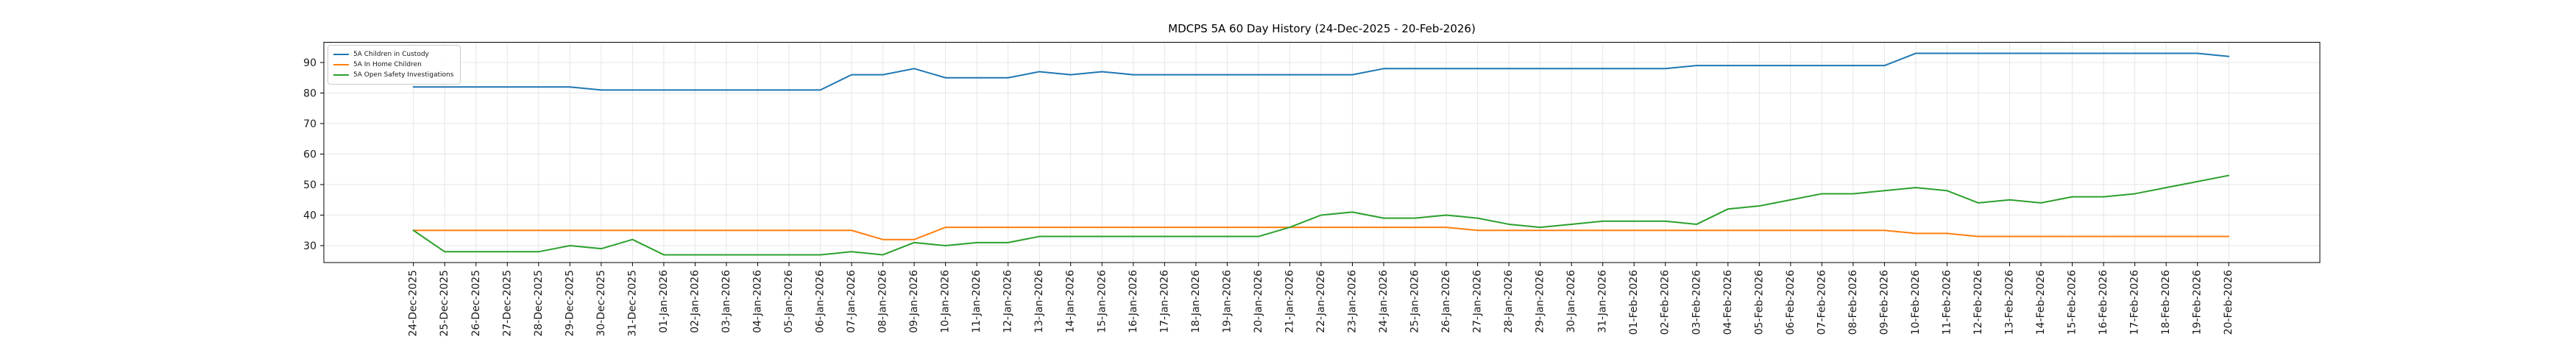  I want to click on x-tick-label: 03-Jan-2026, so click(726, 301).